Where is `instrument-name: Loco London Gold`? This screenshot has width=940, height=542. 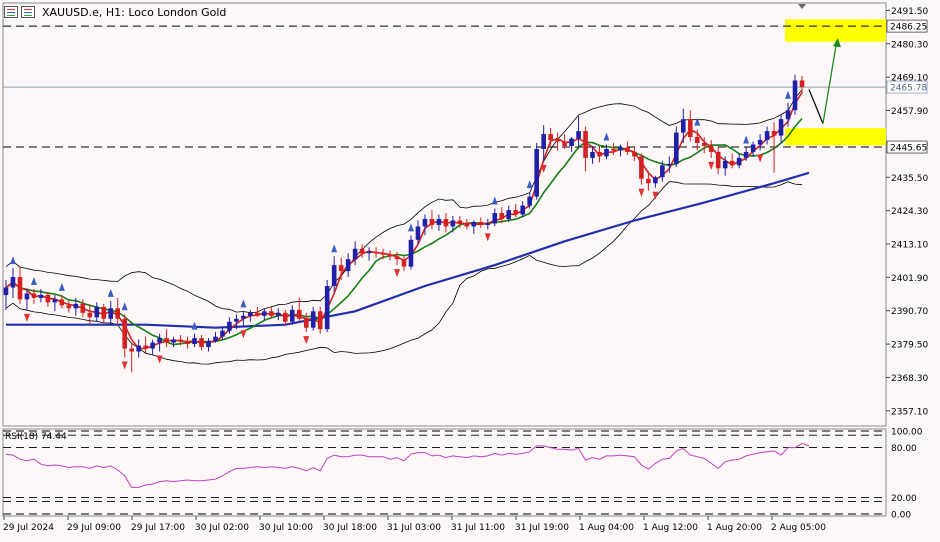 instrument-name: Loco London Gold is located at coordinates (177, 12).